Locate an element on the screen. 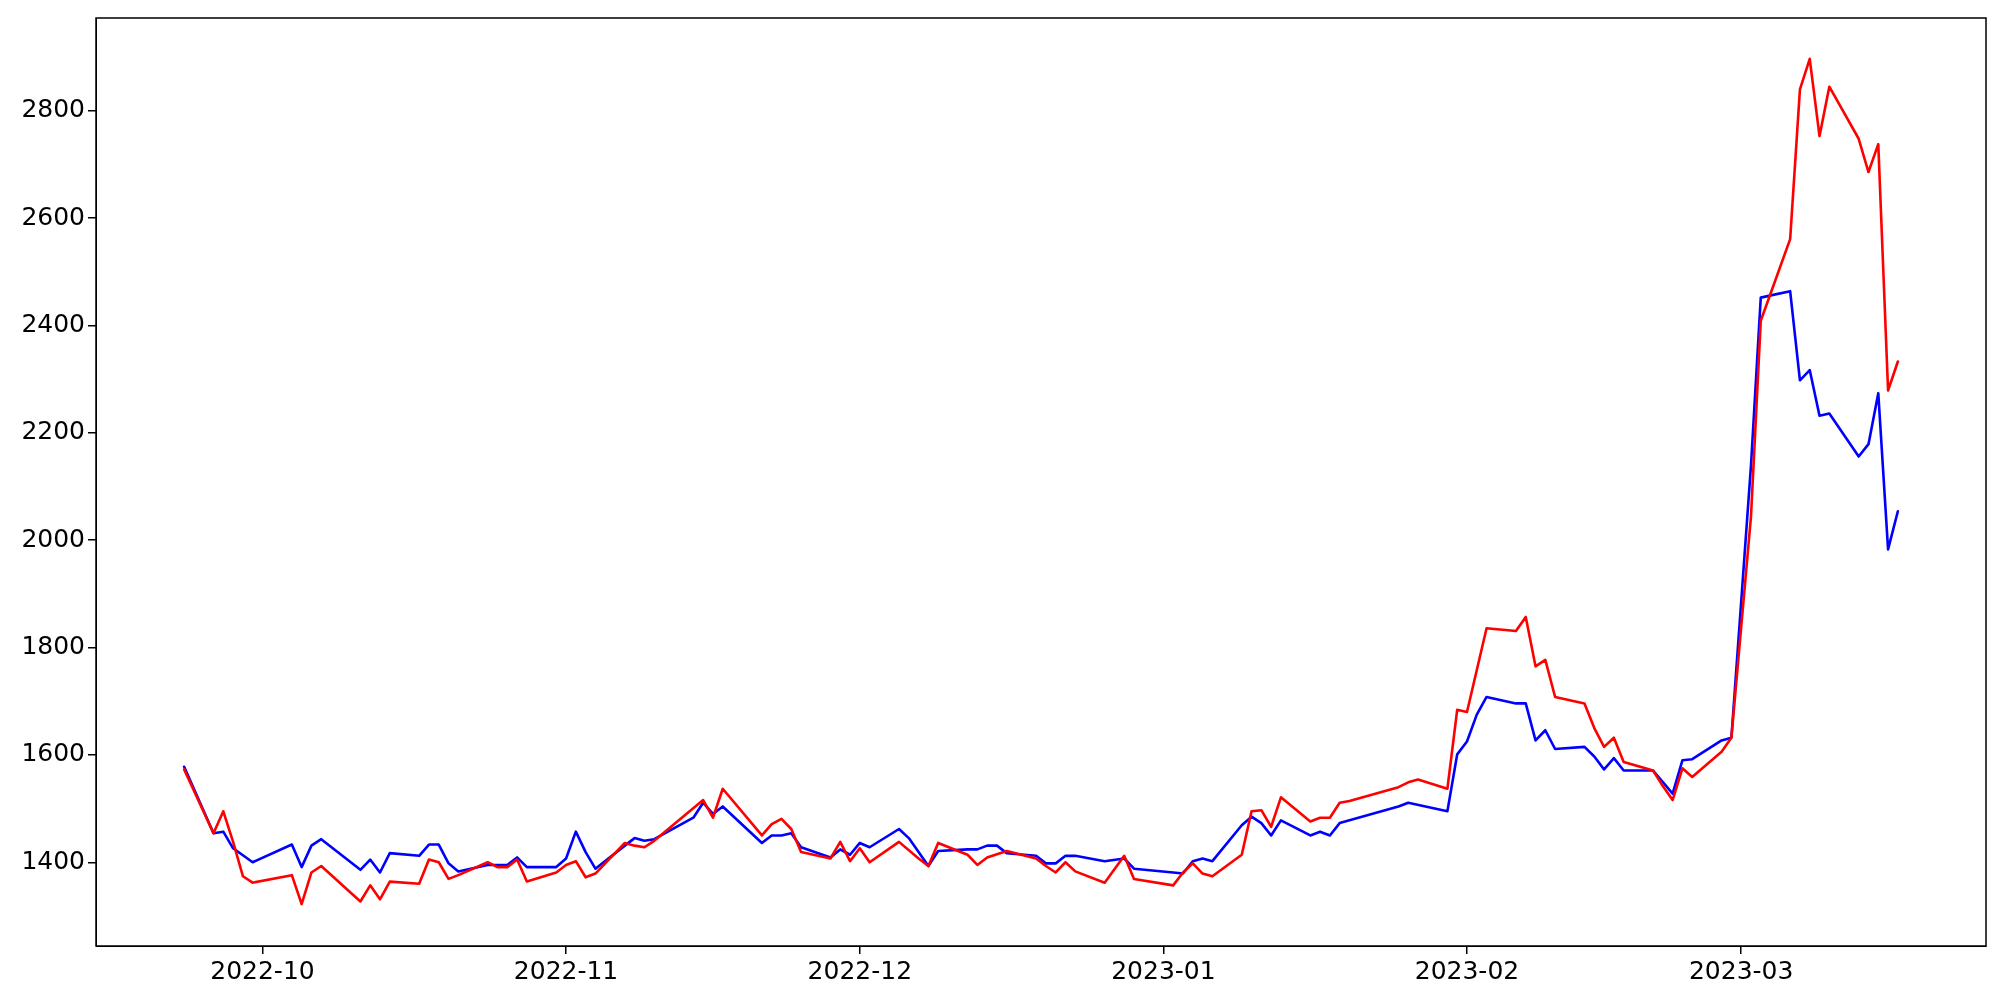 Image resolution: width=2000 pixels, height=1000 pixels. y-tick-label: 2200 is located at coordinates (53, 431).